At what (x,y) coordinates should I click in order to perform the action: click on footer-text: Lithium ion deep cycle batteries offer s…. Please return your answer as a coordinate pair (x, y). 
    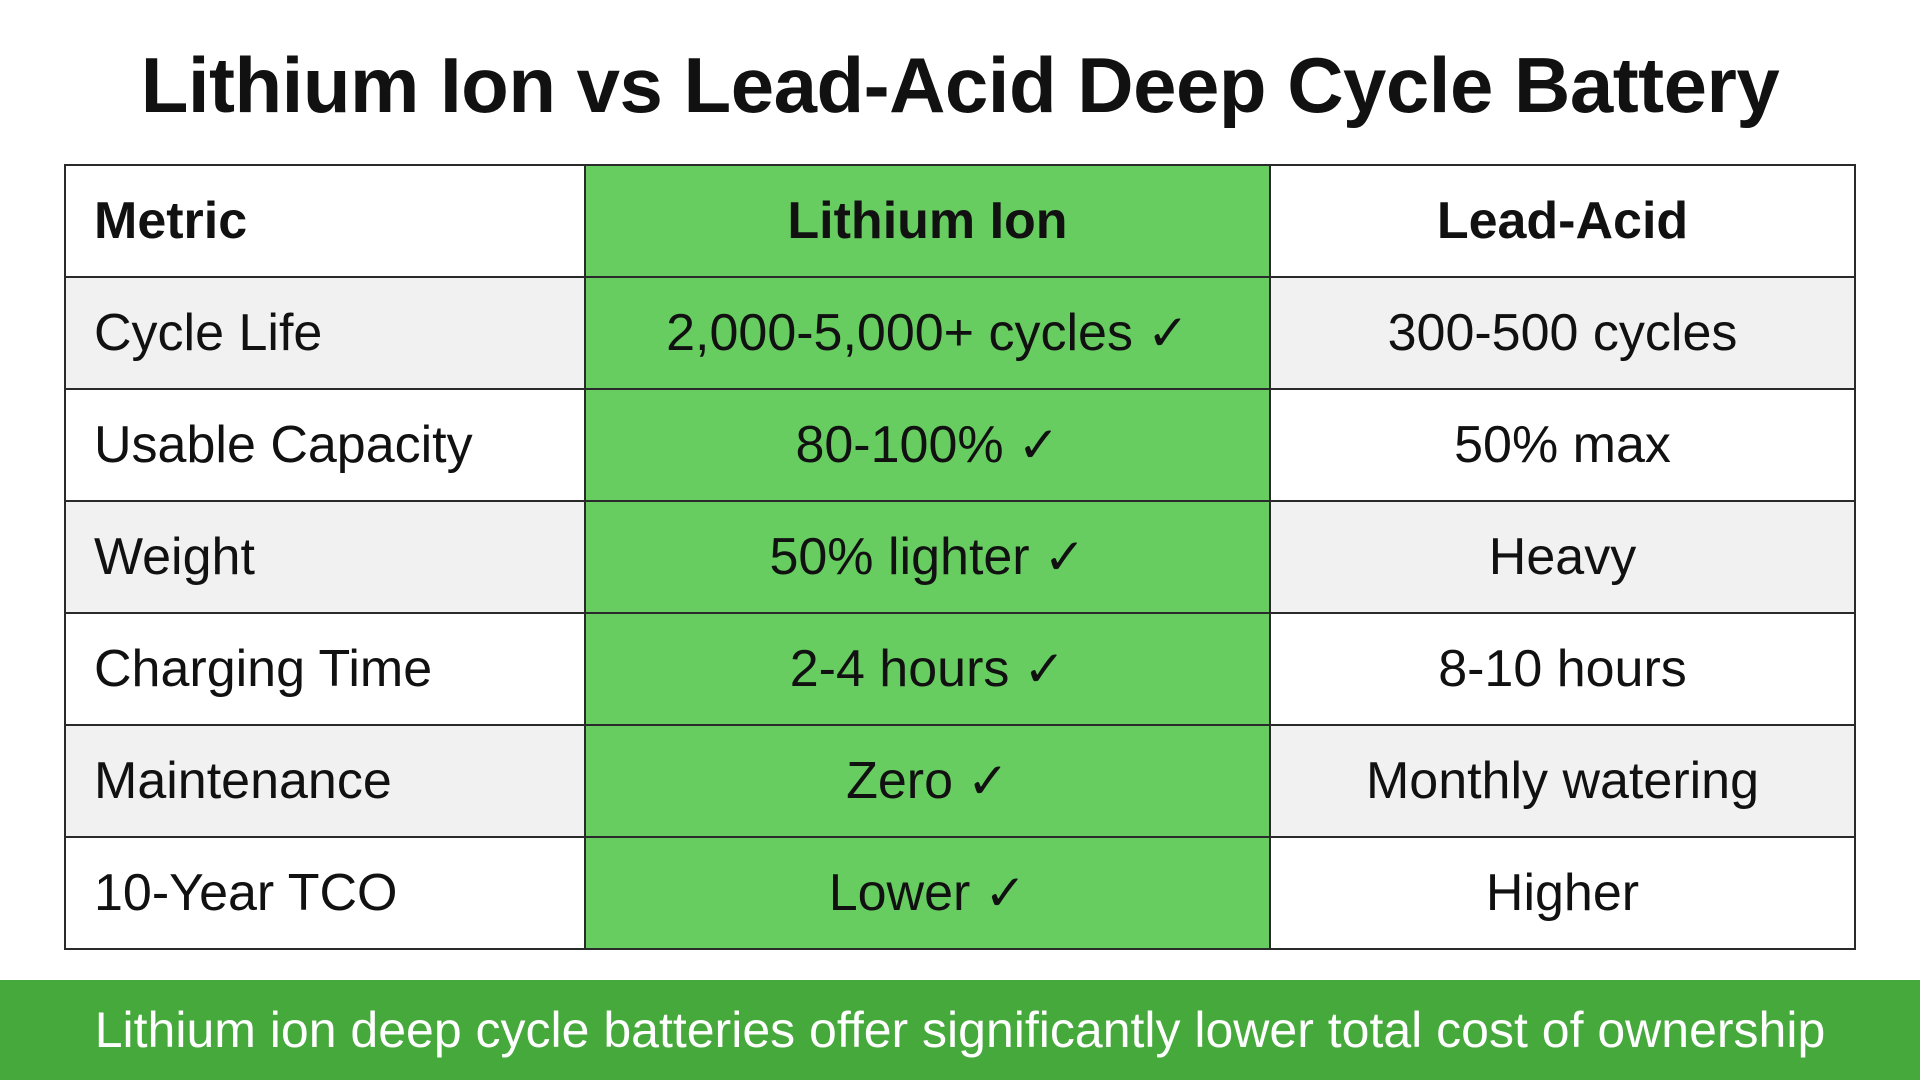
    Looking at the image, I should click on (960, 1030).